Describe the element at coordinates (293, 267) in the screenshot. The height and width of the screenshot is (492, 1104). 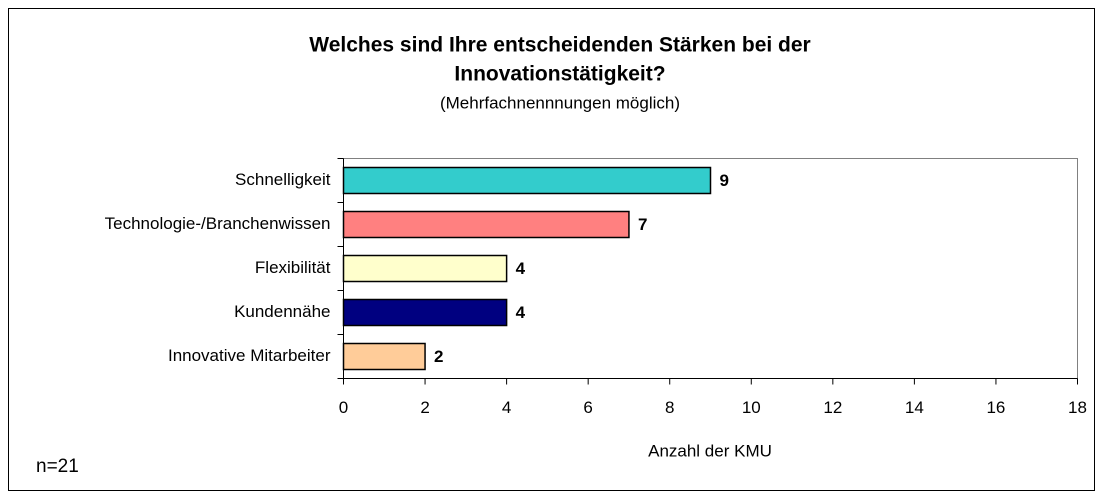
I see `y-tick-label: Flexibilität` at that location.